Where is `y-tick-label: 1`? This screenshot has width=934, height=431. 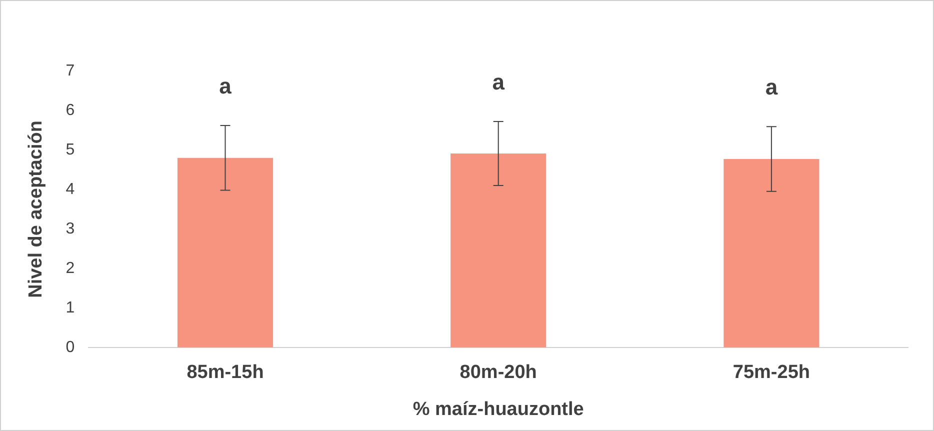
y-tick-label: 1 is located at coordinates (70, 307).